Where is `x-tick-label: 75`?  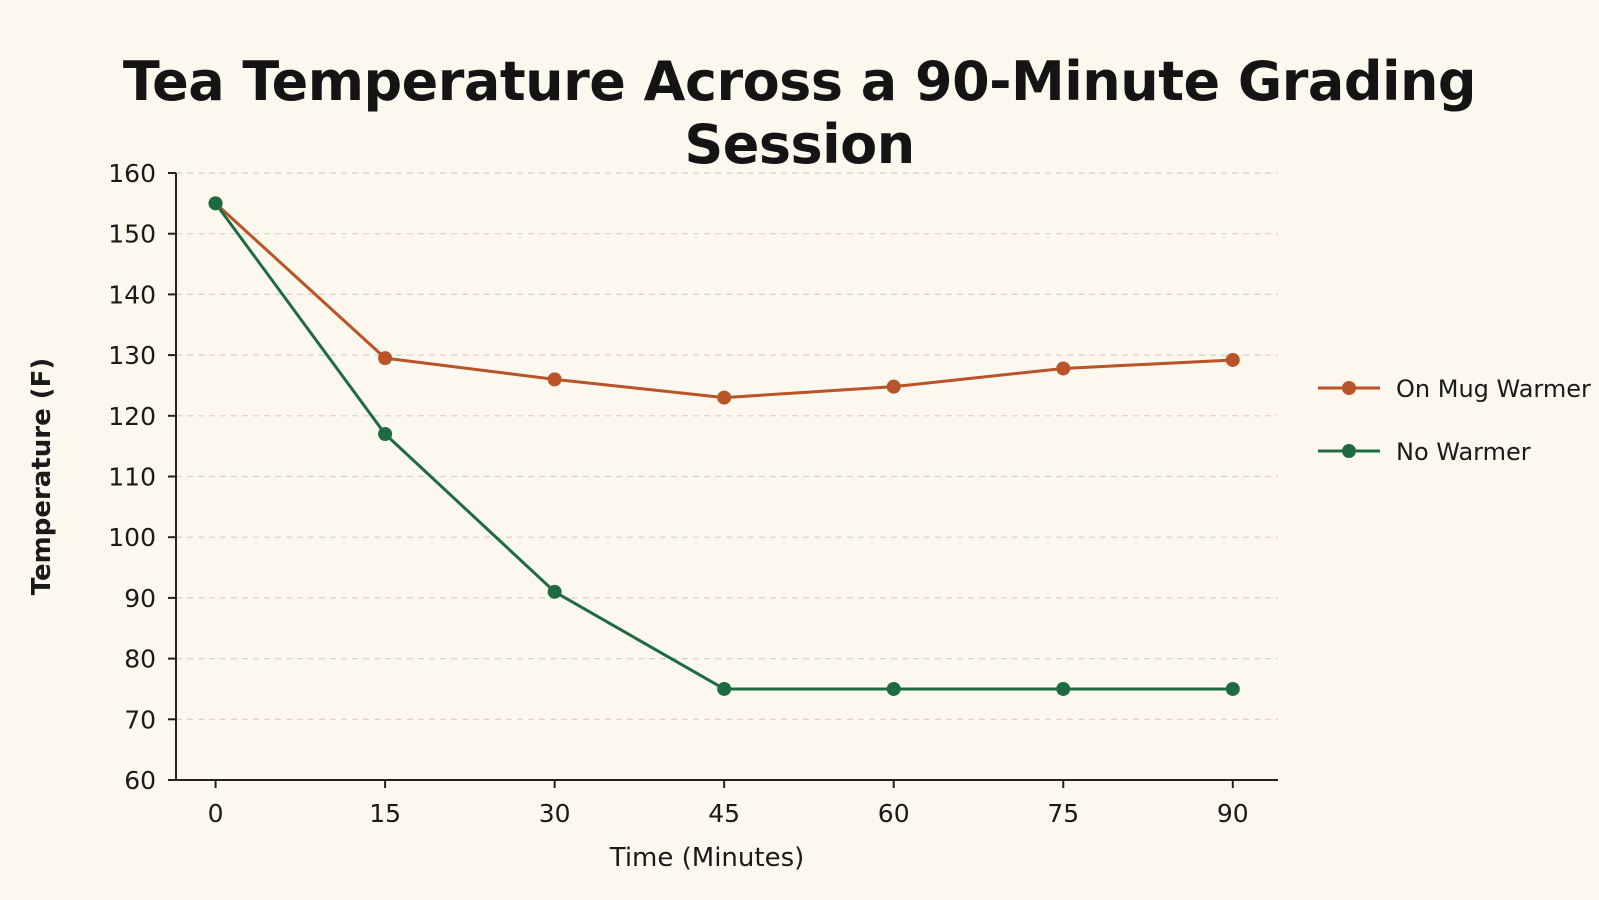 x-tick-label: 75 is located at coordinates (1063, 813).